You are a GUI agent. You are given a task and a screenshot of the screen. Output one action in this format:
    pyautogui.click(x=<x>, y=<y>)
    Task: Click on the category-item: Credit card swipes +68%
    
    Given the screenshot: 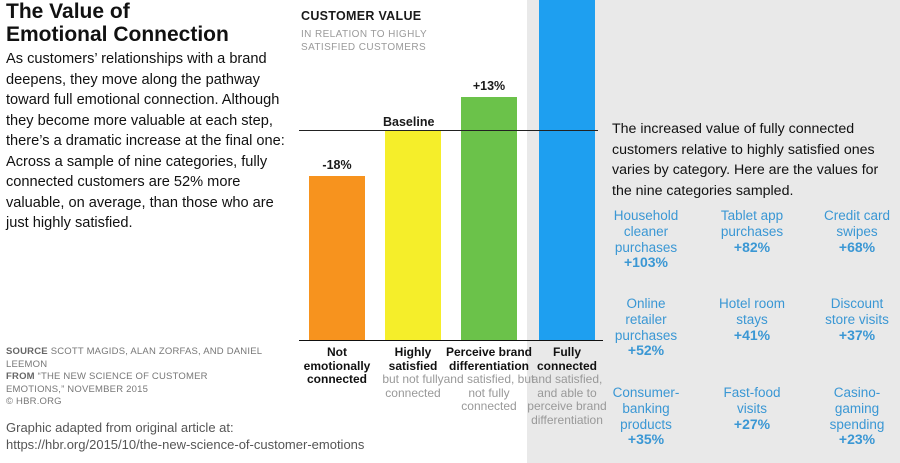 What is the action you would take?
    pyautogui.click(x=851, y=231)
    